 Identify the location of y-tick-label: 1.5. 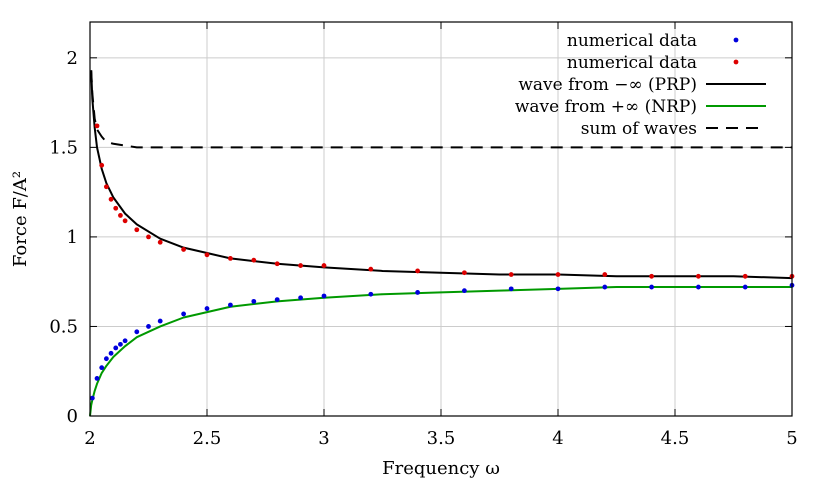
(63, 147).